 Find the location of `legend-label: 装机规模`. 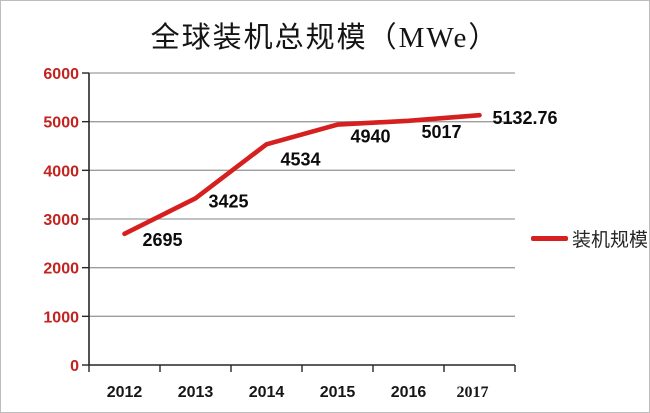

legend-label: 装机规模 is located at coordinates (610, 240).